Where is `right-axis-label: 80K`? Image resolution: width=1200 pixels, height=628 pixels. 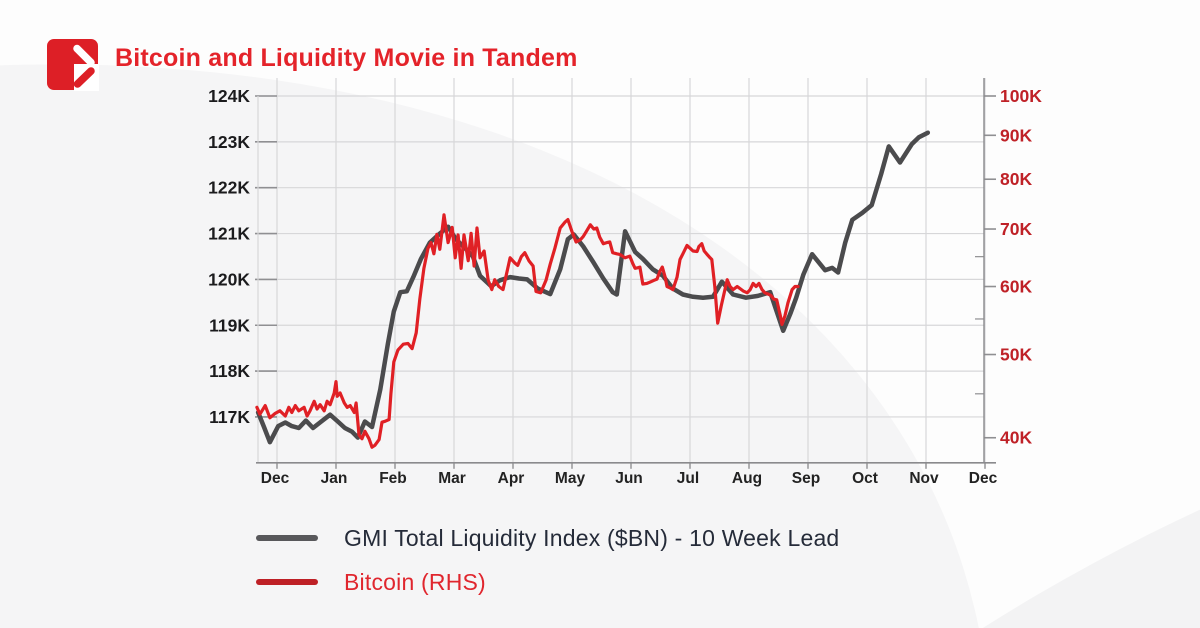 right-axis-label: 80K is located at coordinates (1016, 179).